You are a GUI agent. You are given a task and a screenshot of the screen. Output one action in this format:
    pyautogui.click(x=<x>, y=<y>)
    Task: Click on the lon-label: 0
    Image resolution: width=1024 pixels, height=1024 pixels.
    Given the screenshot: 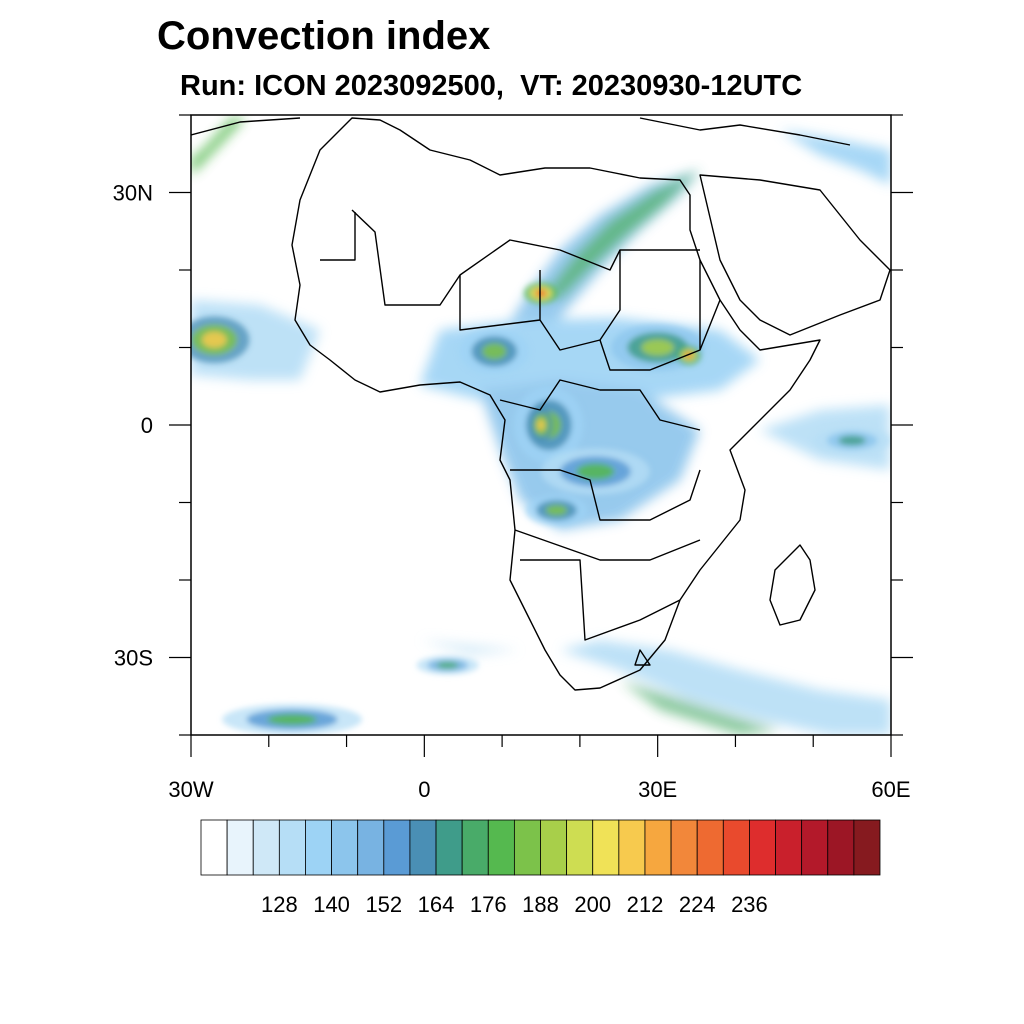 What is the action you would take?
    pyautogui.click(x=424, y=789)
    